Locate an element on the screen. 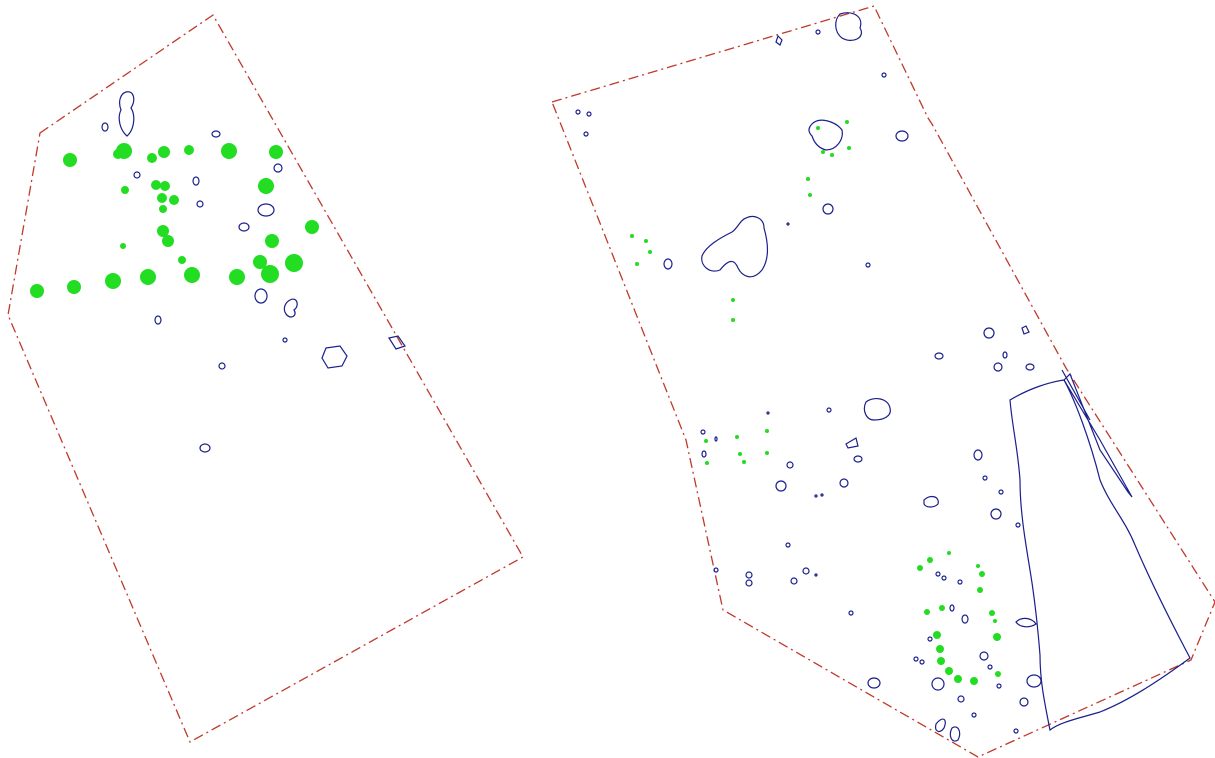 The width and height of the screenshot is (1215, 758). large-ditch-outline is located at coordinates (1100, 555).